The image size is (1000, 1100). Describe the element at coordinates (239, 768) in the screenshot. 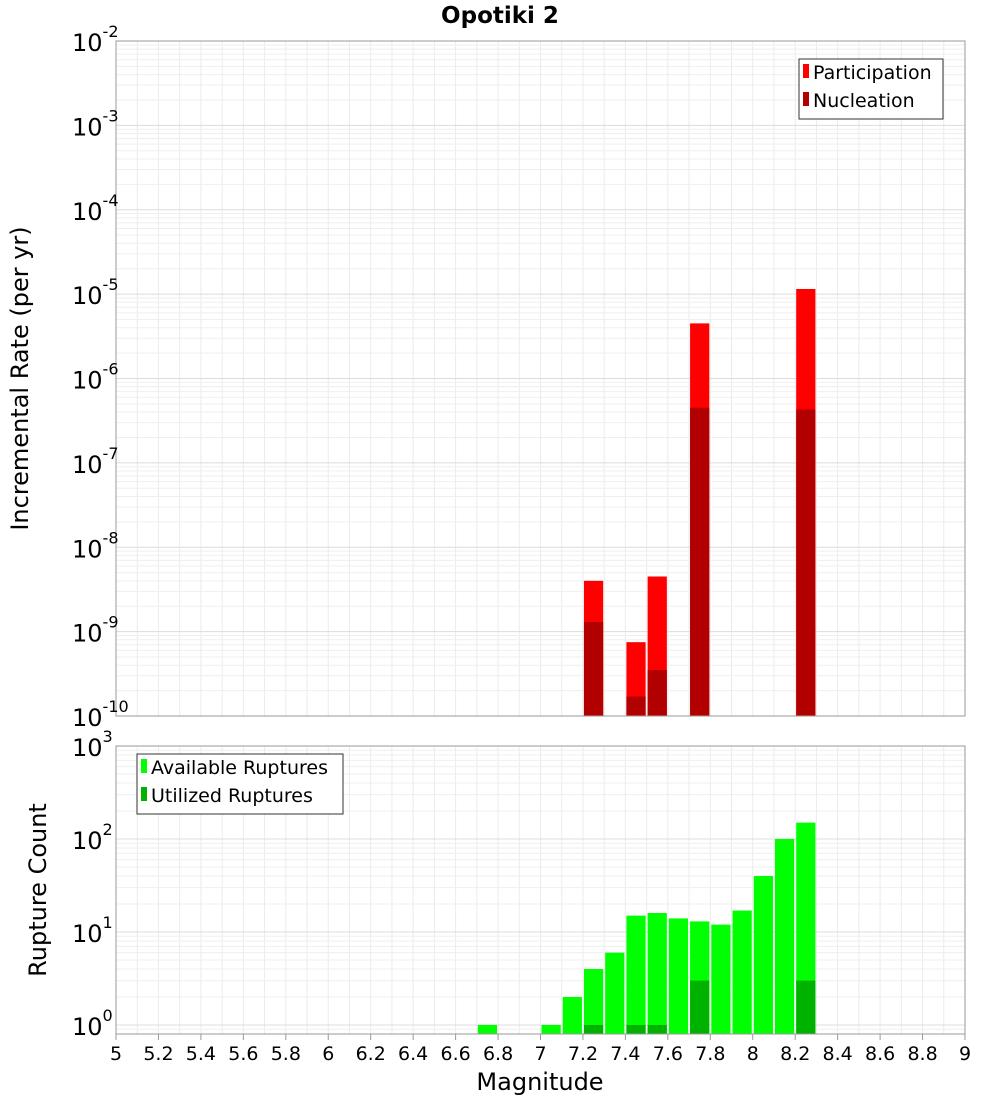

I see `legend-label: Available Ruptures` at that location.